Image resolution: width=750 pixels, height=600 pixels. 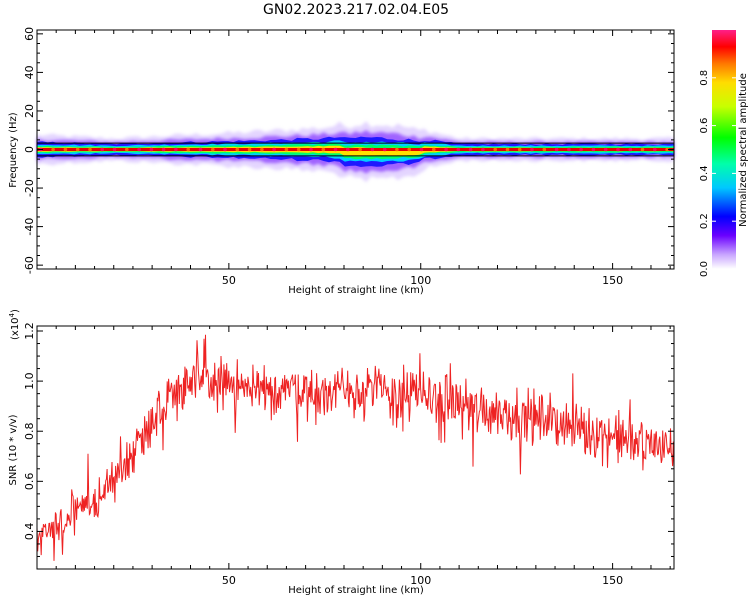 What do you see at coordinates (704, 78) in the screenshot?
I see `colorbar-tick-label: 0.8` at bounding box center [704, 78].